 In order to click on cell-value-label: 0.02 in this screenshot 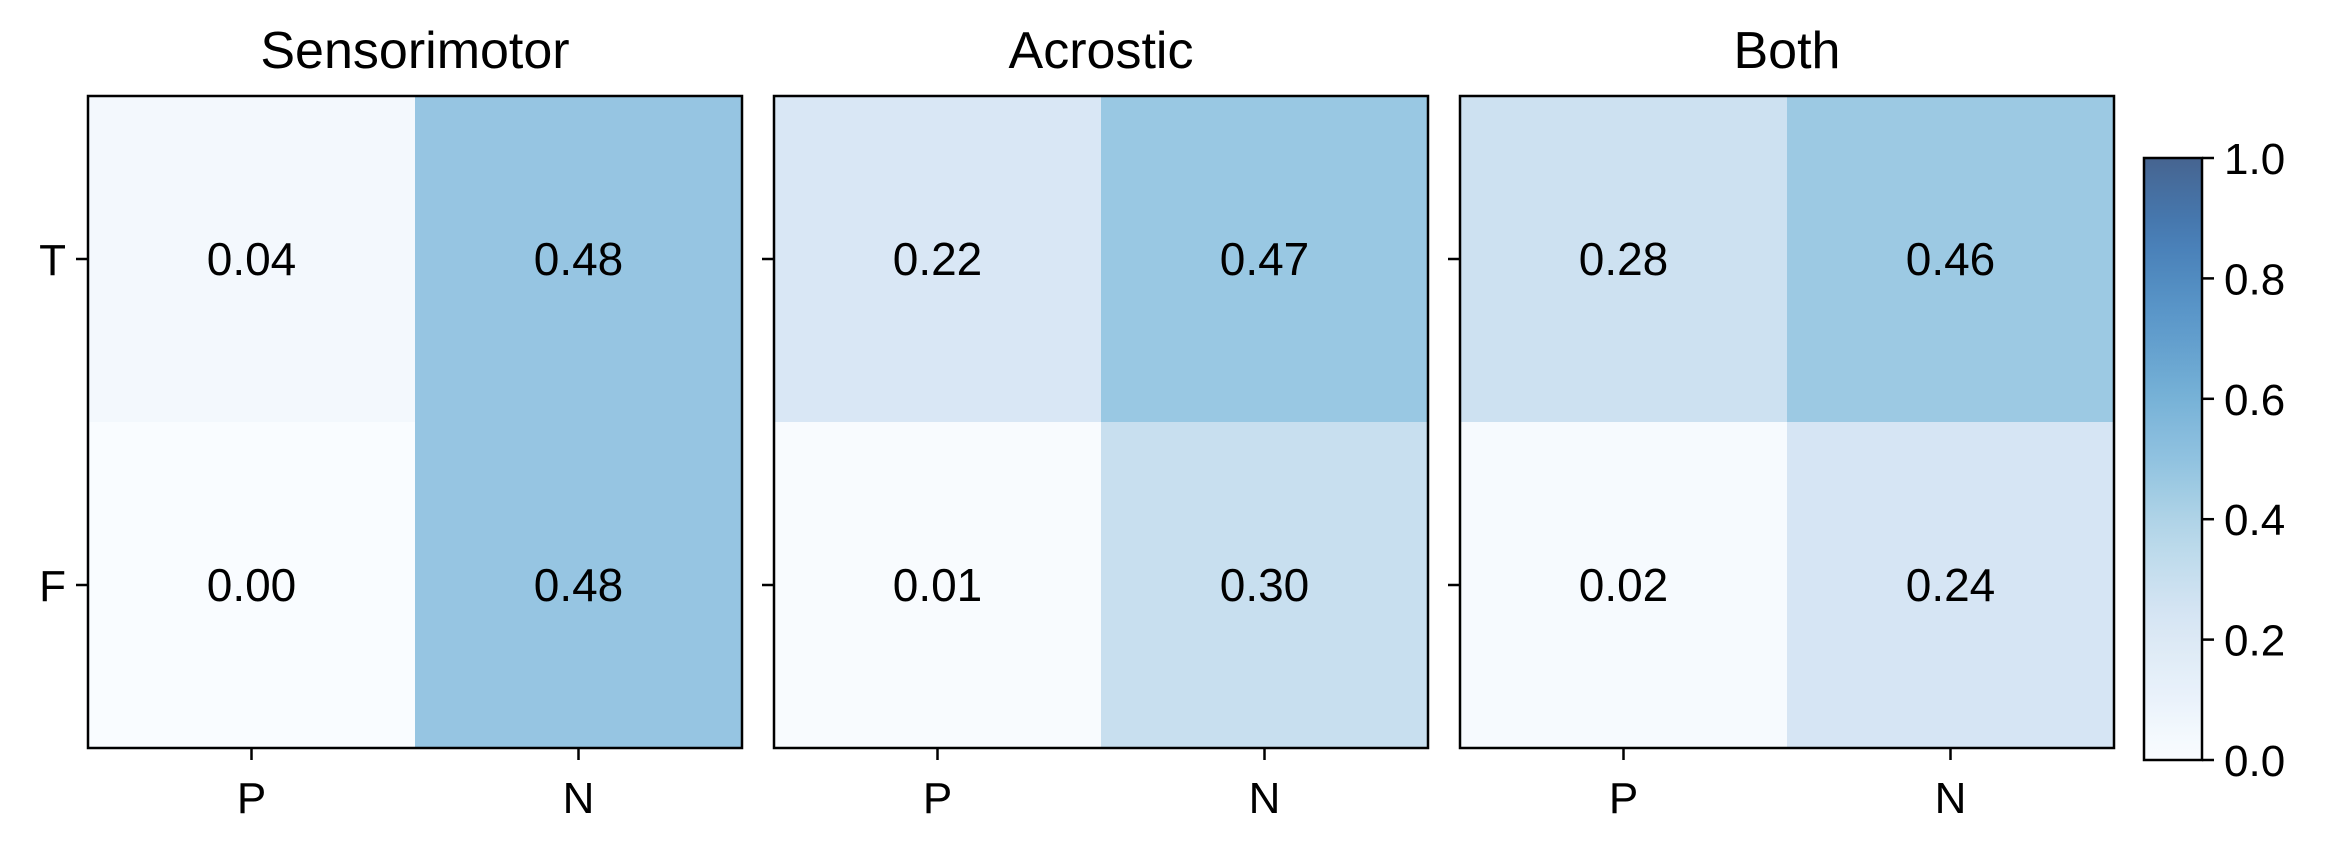, I will do `click(1624, 585)`.